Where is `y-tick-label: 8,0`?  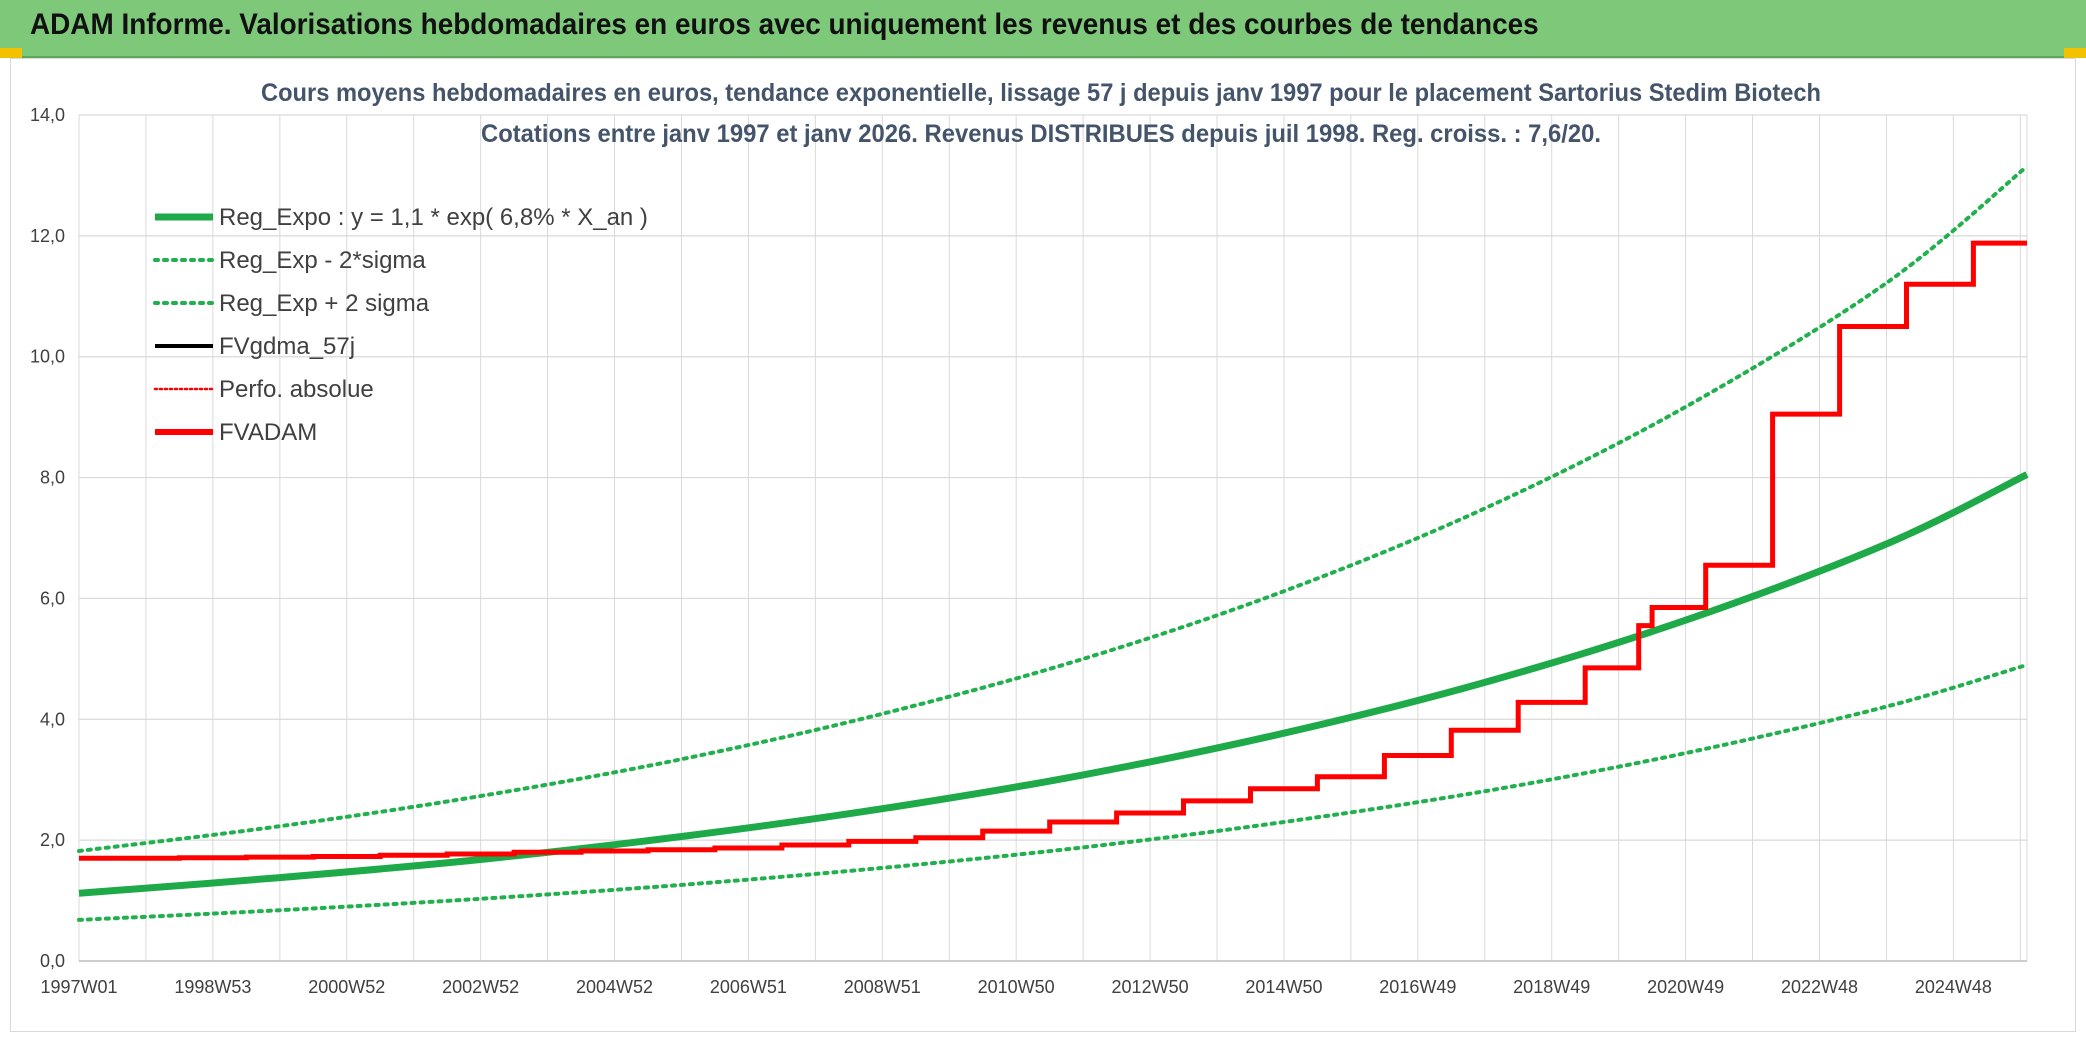 y-tick-label: 8,0 is located at coordinates (52, 478).